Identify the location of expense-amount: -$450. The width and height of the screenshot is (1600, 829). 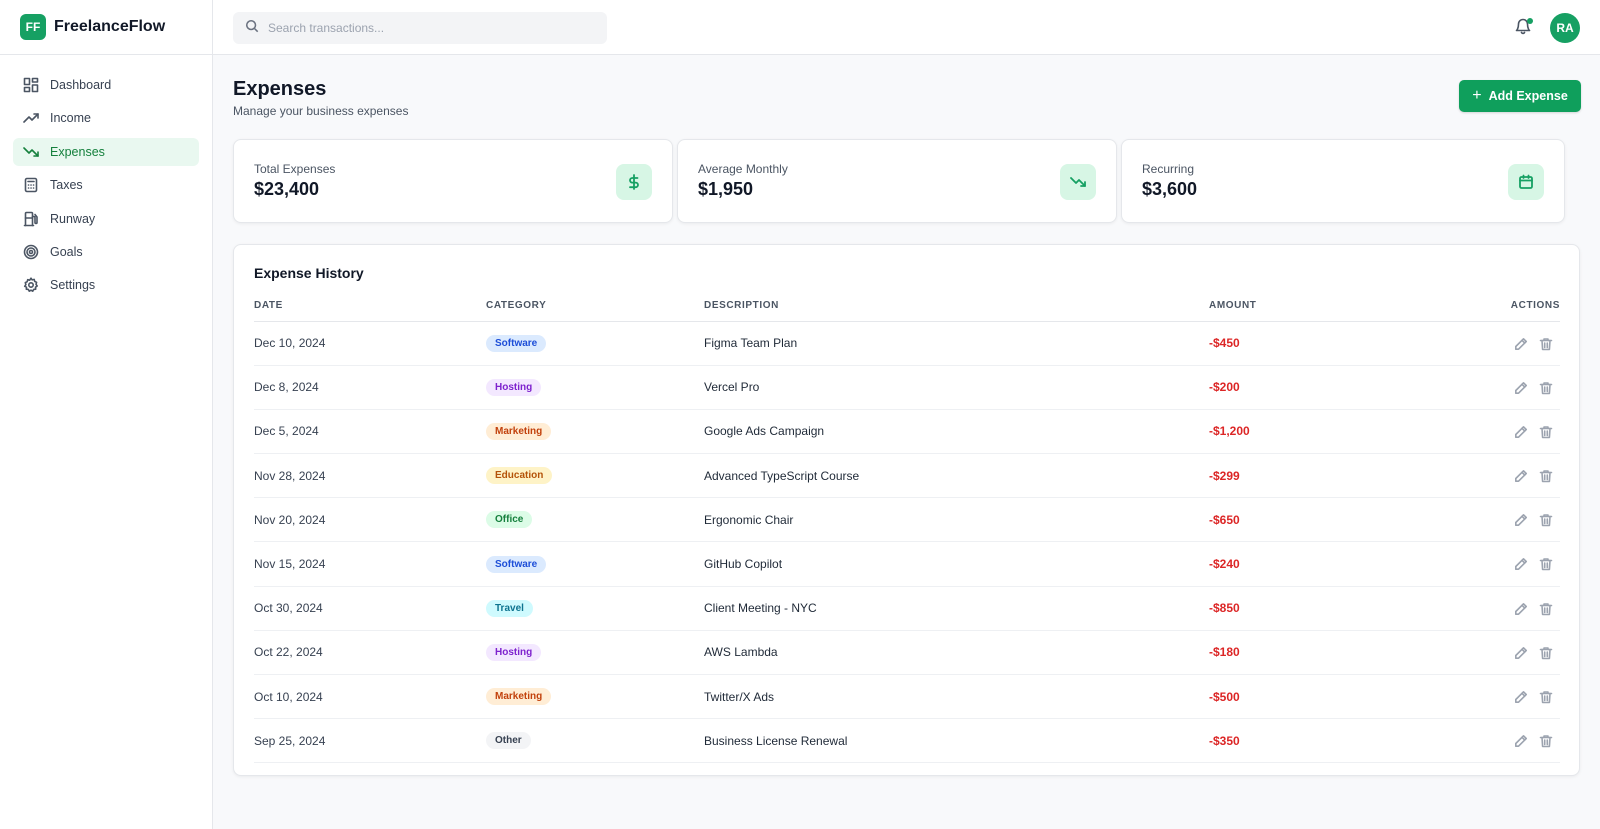
(1309, 343).